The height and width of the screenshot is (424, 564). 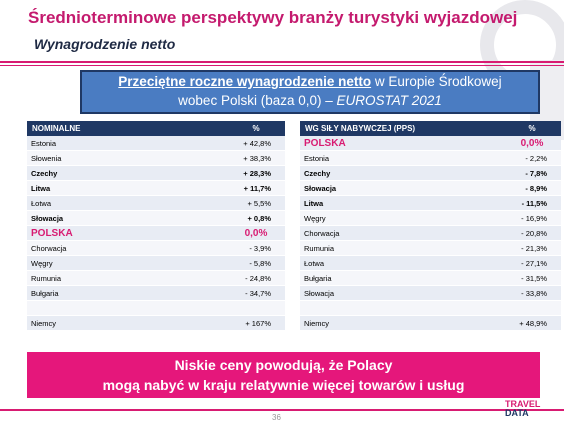 What do you see at coordinates (256, 158) in the screenshot?
I see `percent: + 38,3%` at bounding box center [256, 158].